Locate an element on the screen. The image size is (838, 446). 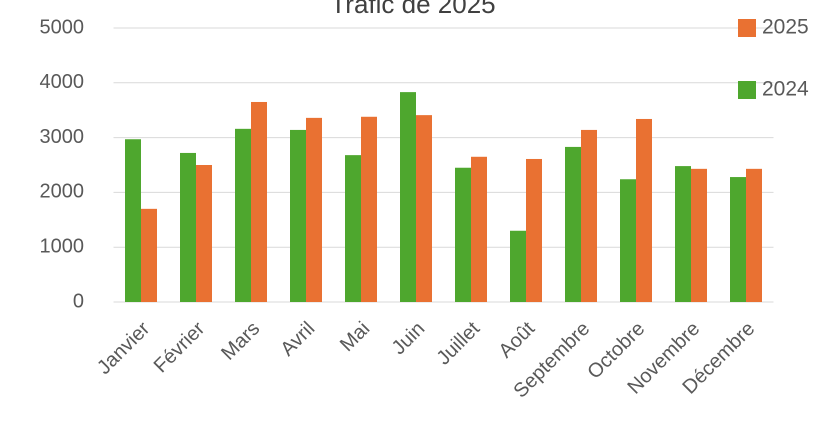
x-tick-label: Juillet is located at coordinates (459, 343).